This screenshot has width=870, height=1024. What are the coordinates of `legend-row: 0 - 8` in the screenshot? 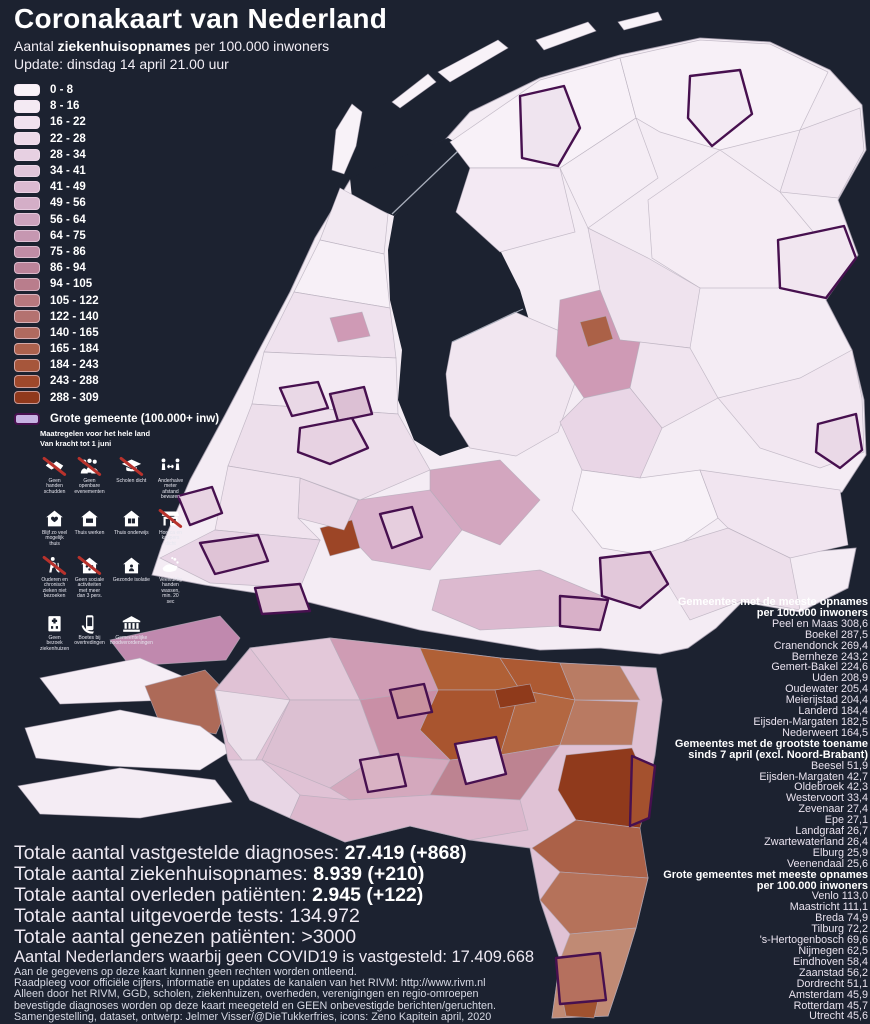 It's located at (116, 90).